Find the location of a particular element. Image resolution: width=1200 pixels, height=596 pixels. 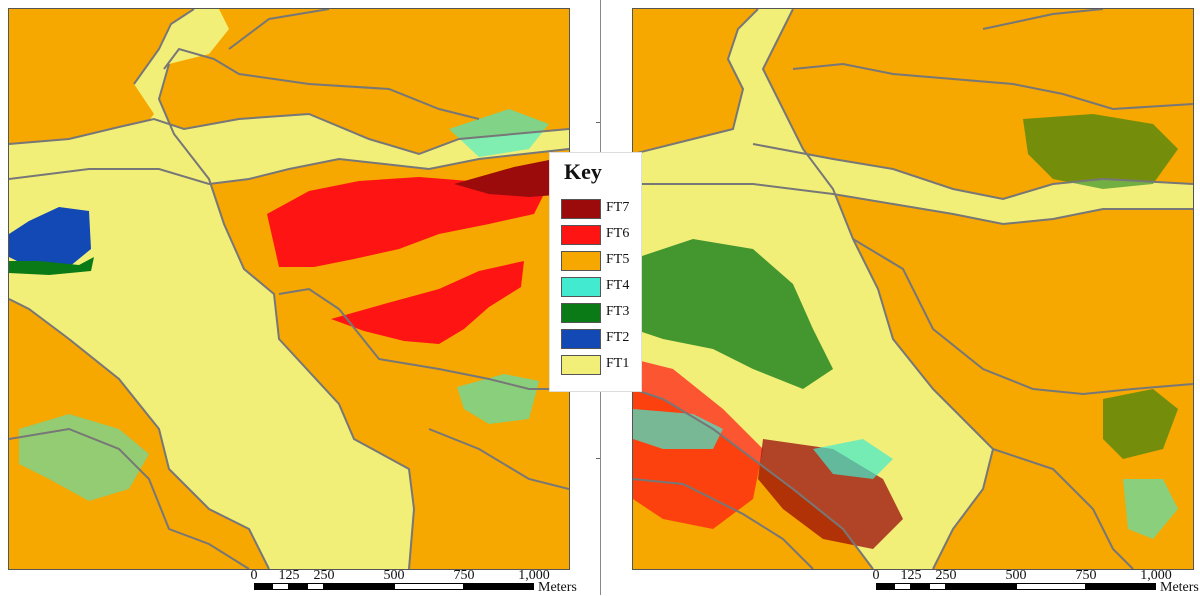

ft1-patch is located at coordinates (179, 289).